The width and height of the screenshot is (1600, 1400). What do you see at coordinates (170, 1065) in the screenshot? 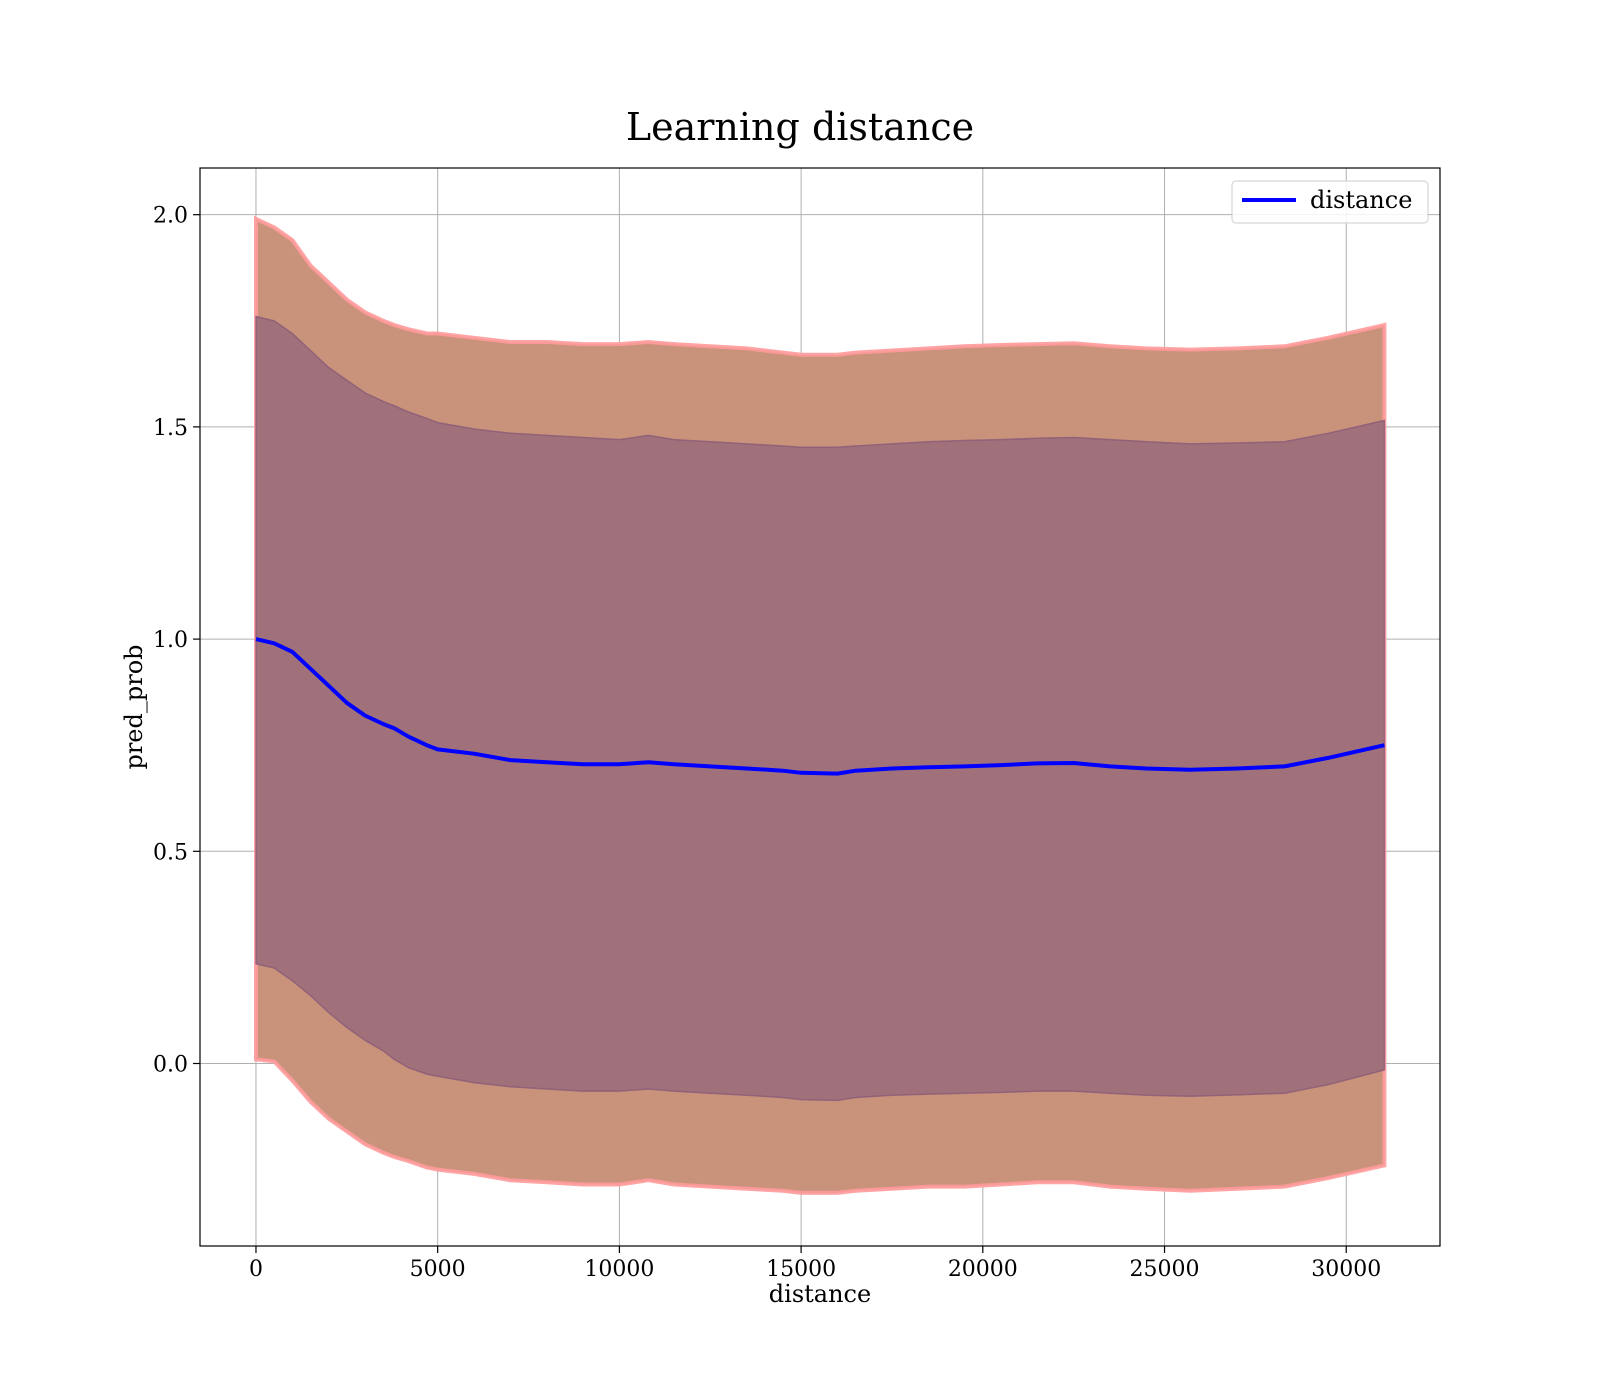
I see `y-tick-label: 0.0` at bounding box center [170, 1065].